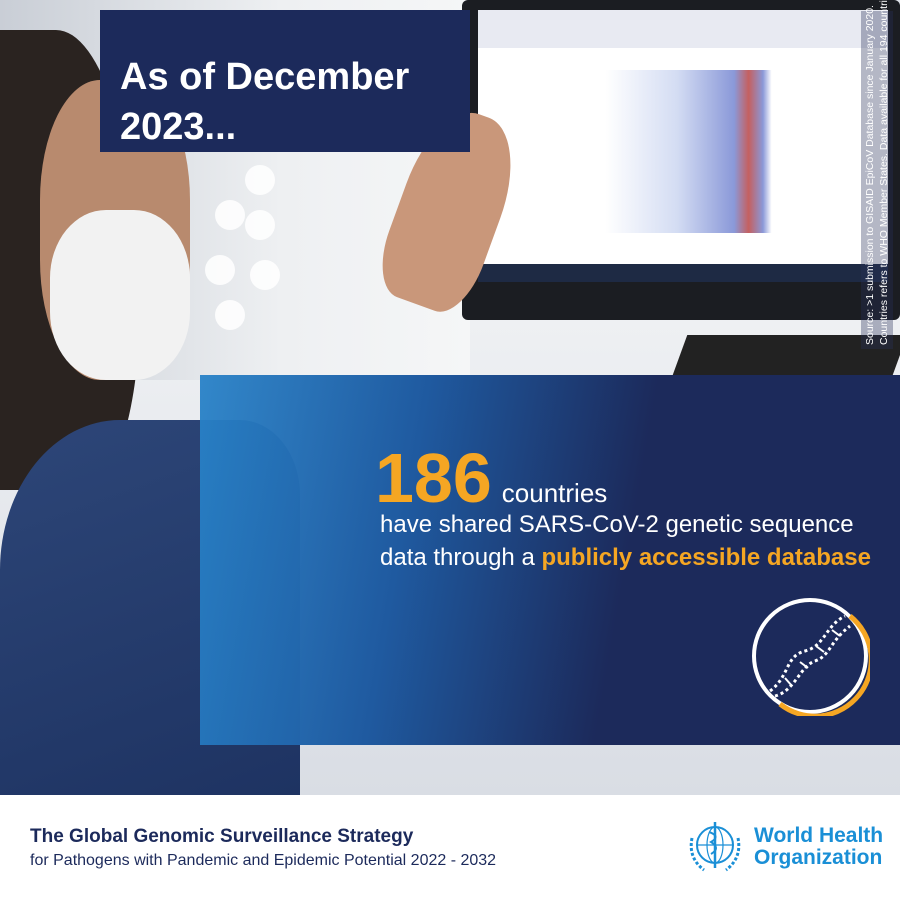 The width and height of the screenshot is (900, 900). Describe the element at coordinates (819, 835) in the screenshot. I see `who-logo-line-1: World Health` at that location.